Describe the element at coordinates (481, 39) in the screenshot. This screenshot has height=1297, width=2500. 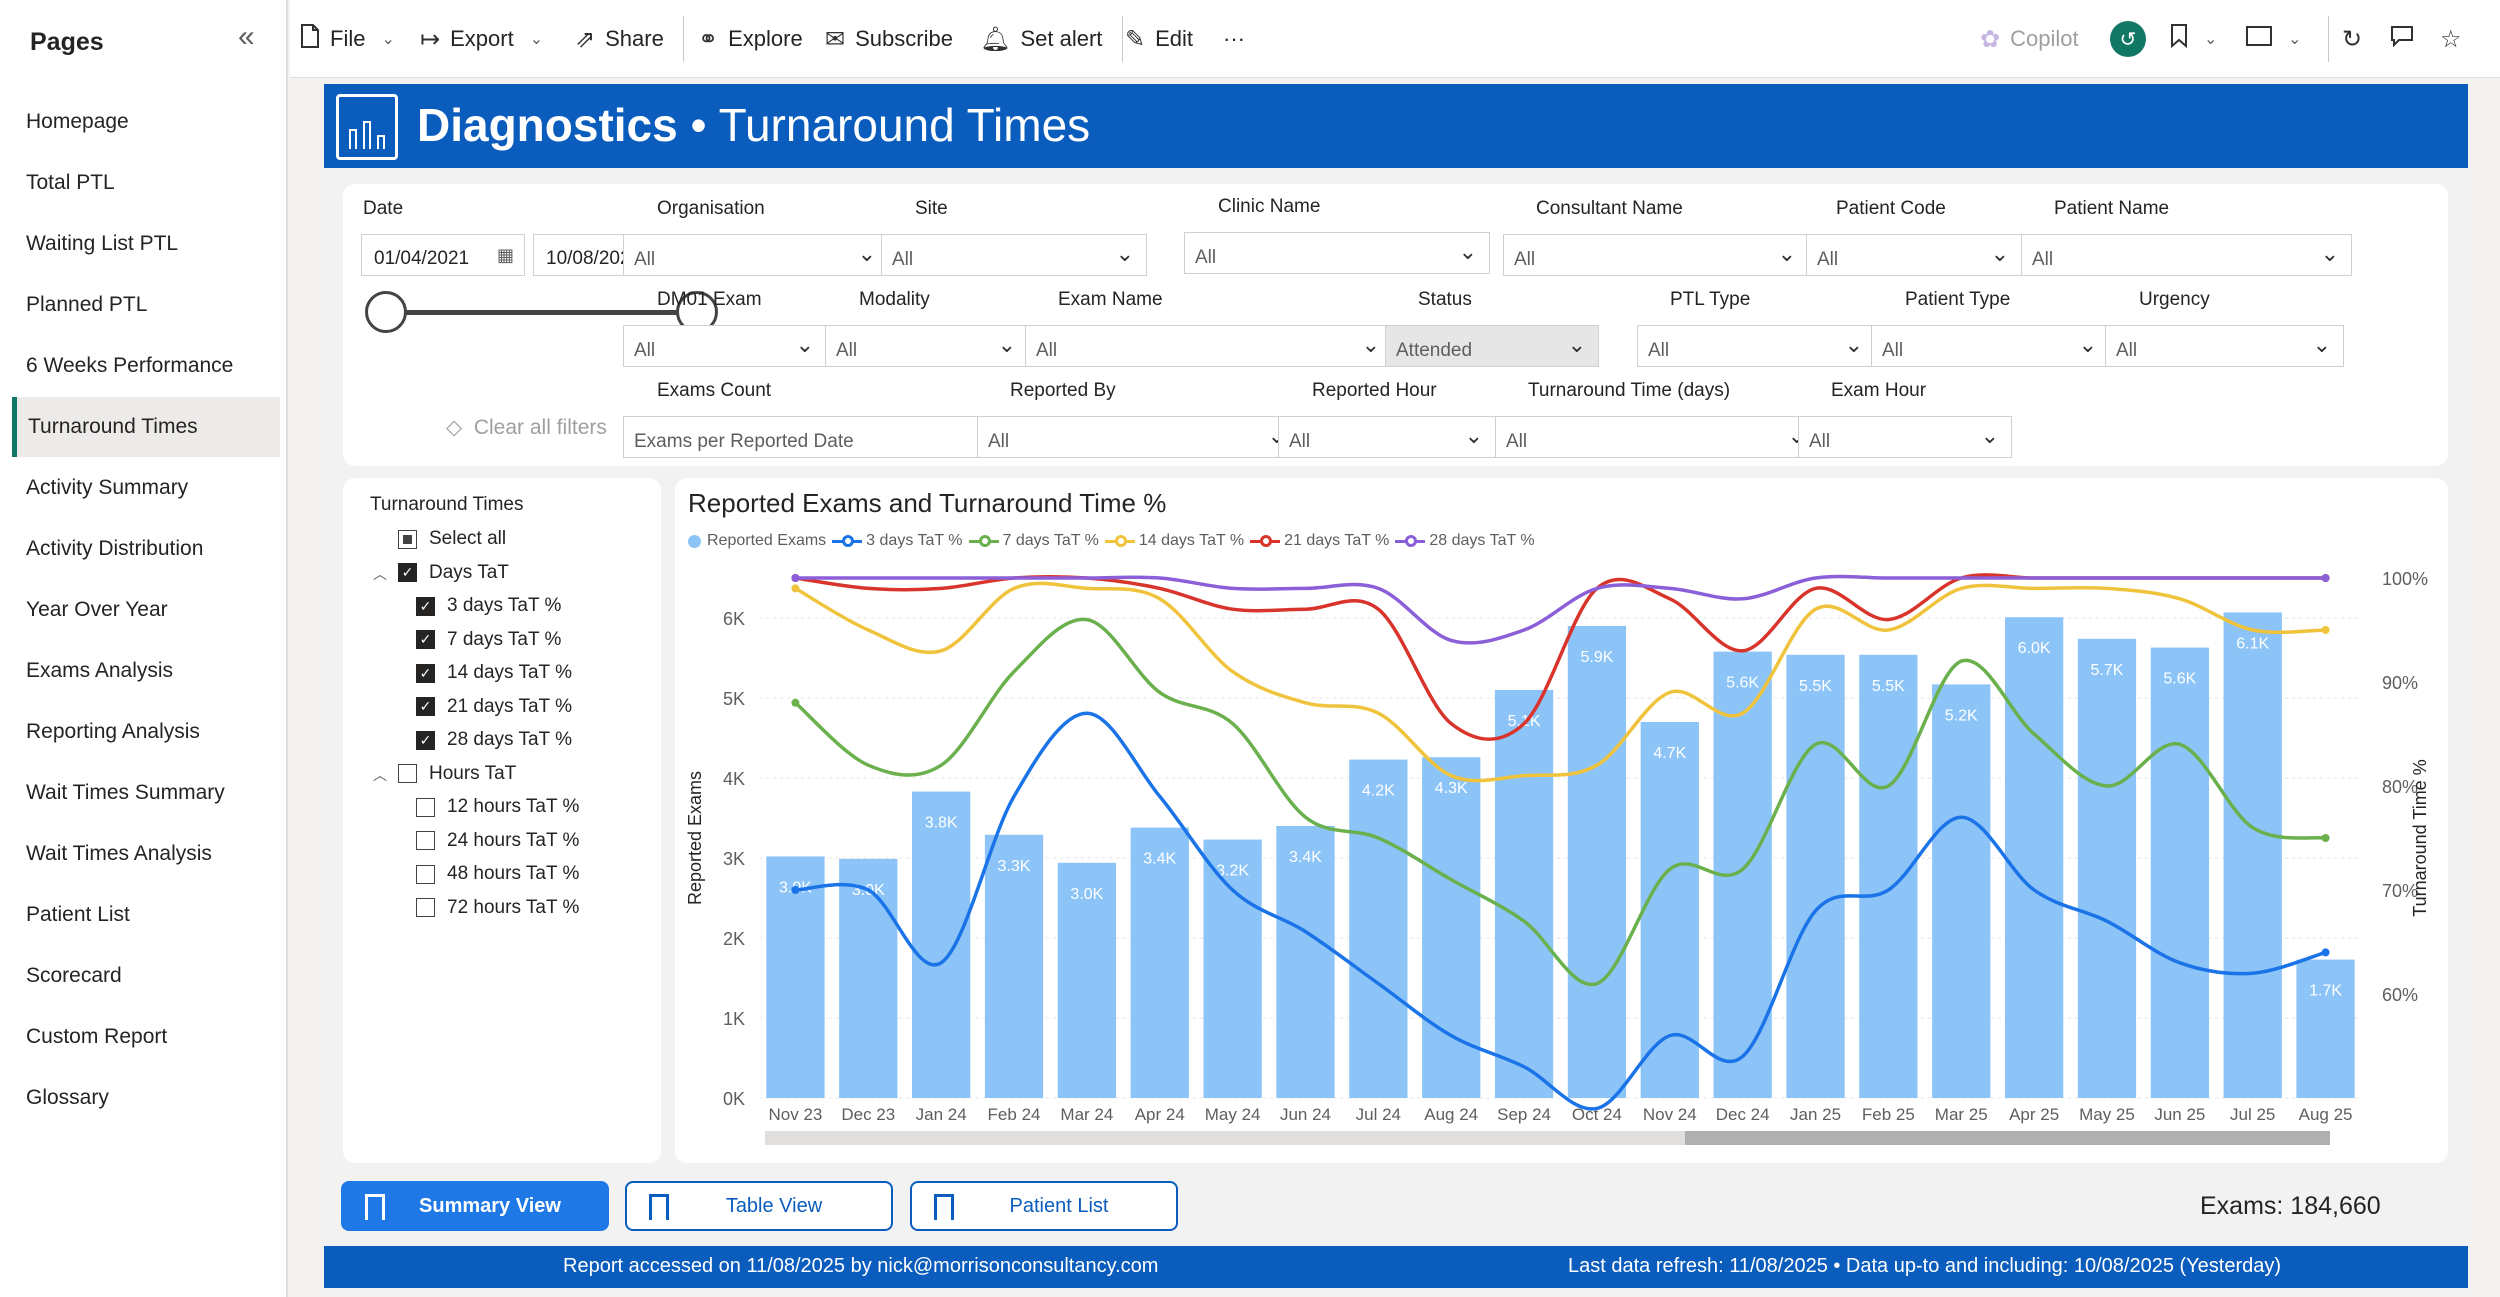
I see `export-menu: ↦ Export ⌄` at that location.